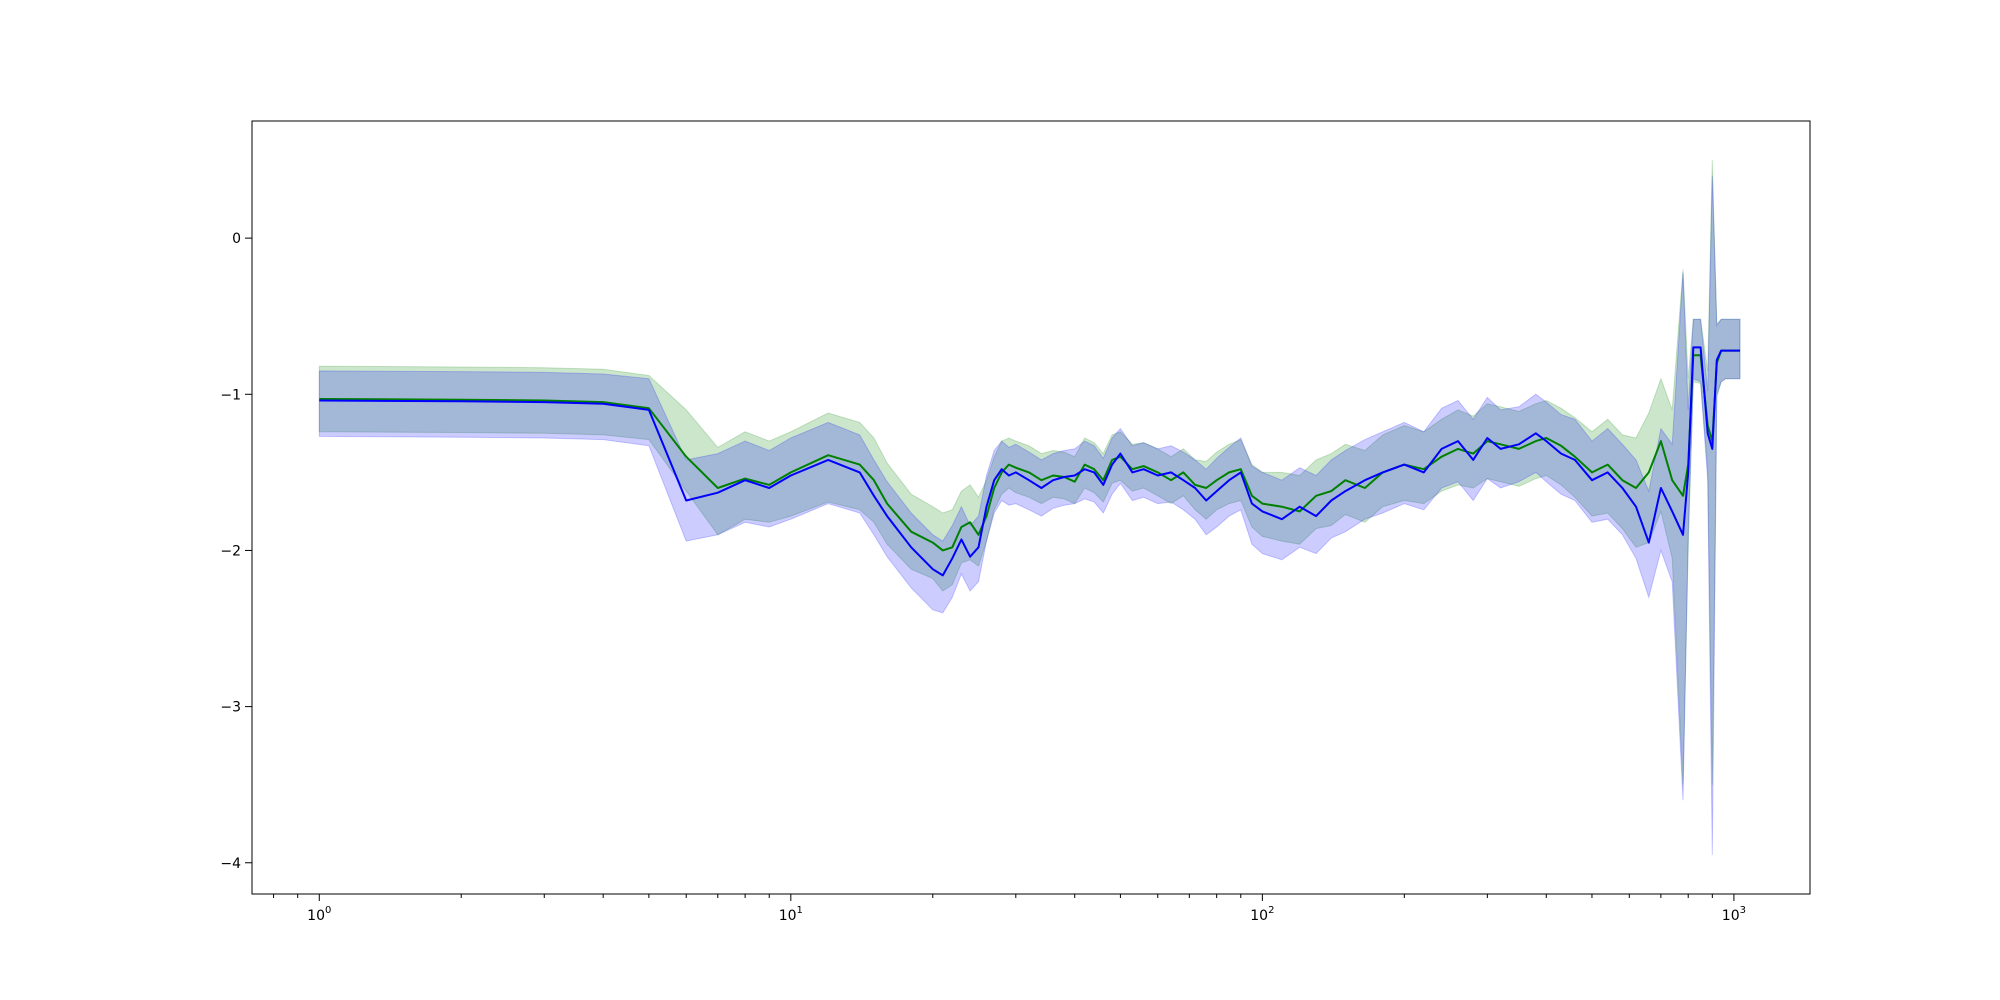 This screenshot has height=1000, width=2000. What do you see at coordinates (319, 914) in the screenshot?
I see `x-tick-label: 10⁰` at bounding box center [319, 914].